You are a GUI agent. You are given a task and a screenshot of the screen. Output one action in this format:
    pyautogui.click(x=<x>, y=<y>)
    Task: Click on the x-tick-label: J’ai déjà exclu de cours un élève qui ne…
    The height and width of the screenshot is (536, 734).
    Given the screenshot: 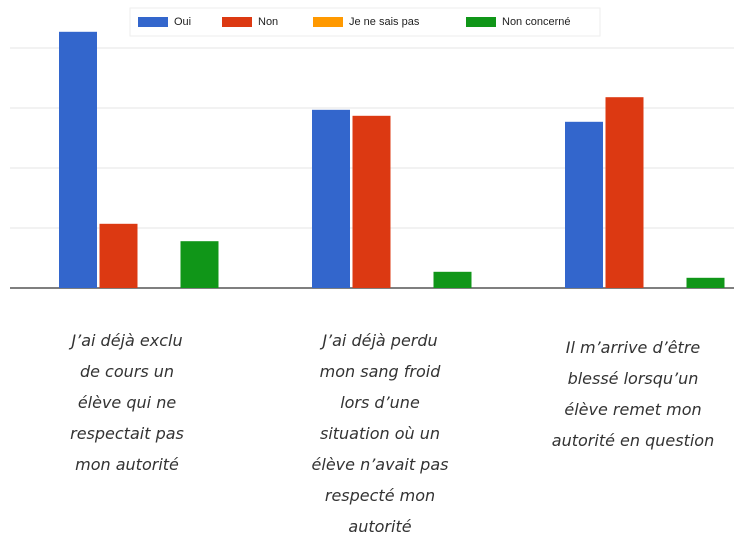 What is the action you would take?
    pyautogui.click(x=127, y=402)
    